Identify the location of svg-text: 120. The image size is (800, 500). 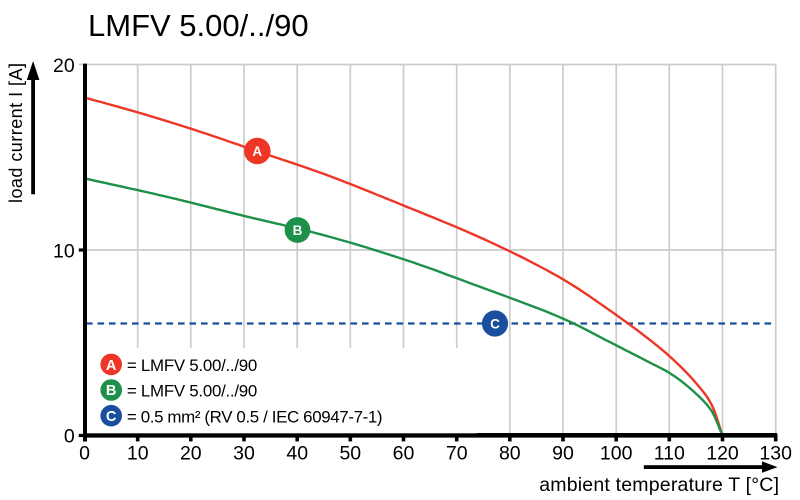
(722, 453).